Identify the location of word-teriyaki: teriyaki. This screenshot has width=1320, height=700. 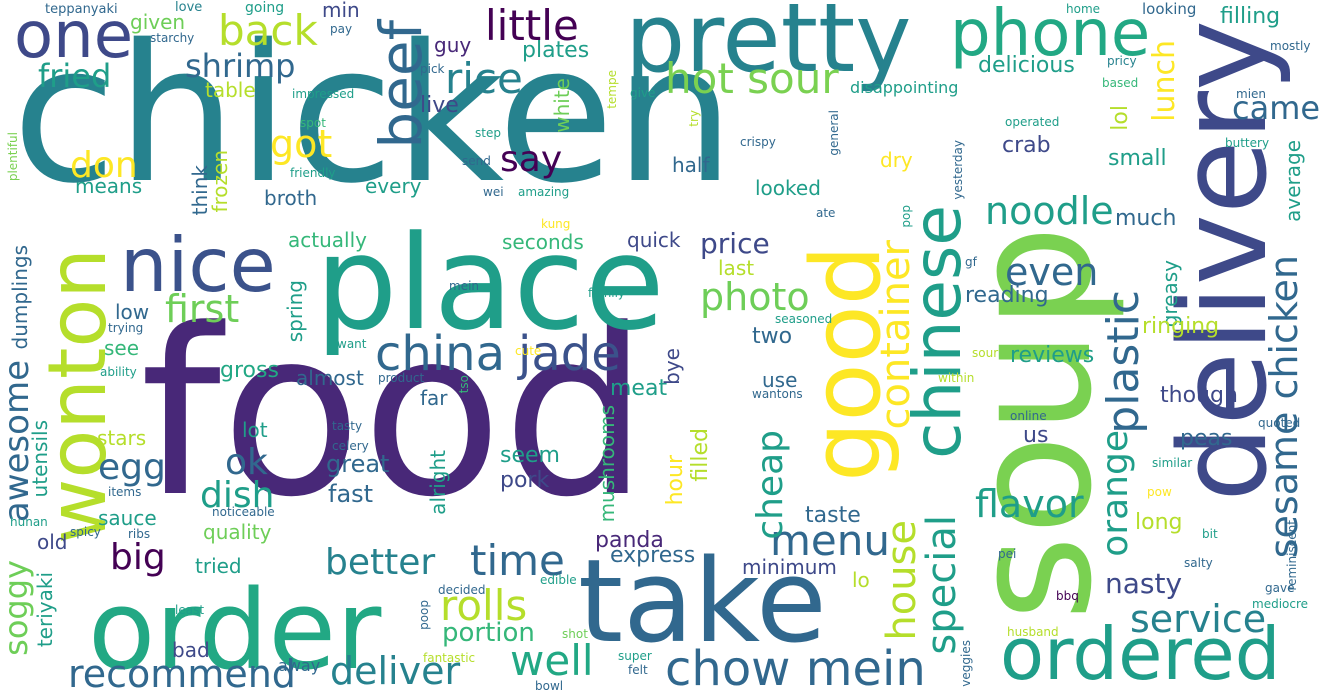
(45, 610).